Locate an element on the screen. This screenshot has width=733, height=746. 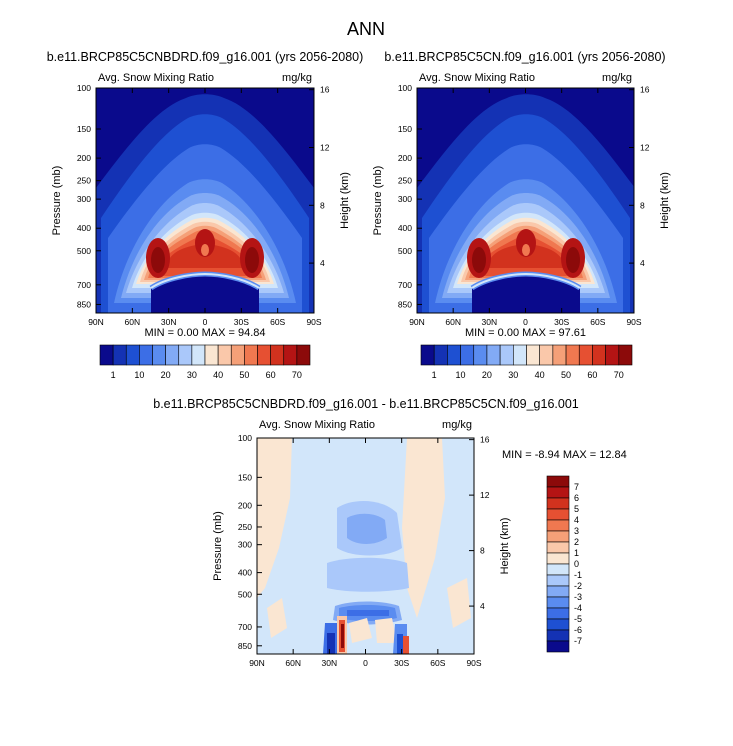
colorbar-label: 4 is located at coordinates (576, 520).